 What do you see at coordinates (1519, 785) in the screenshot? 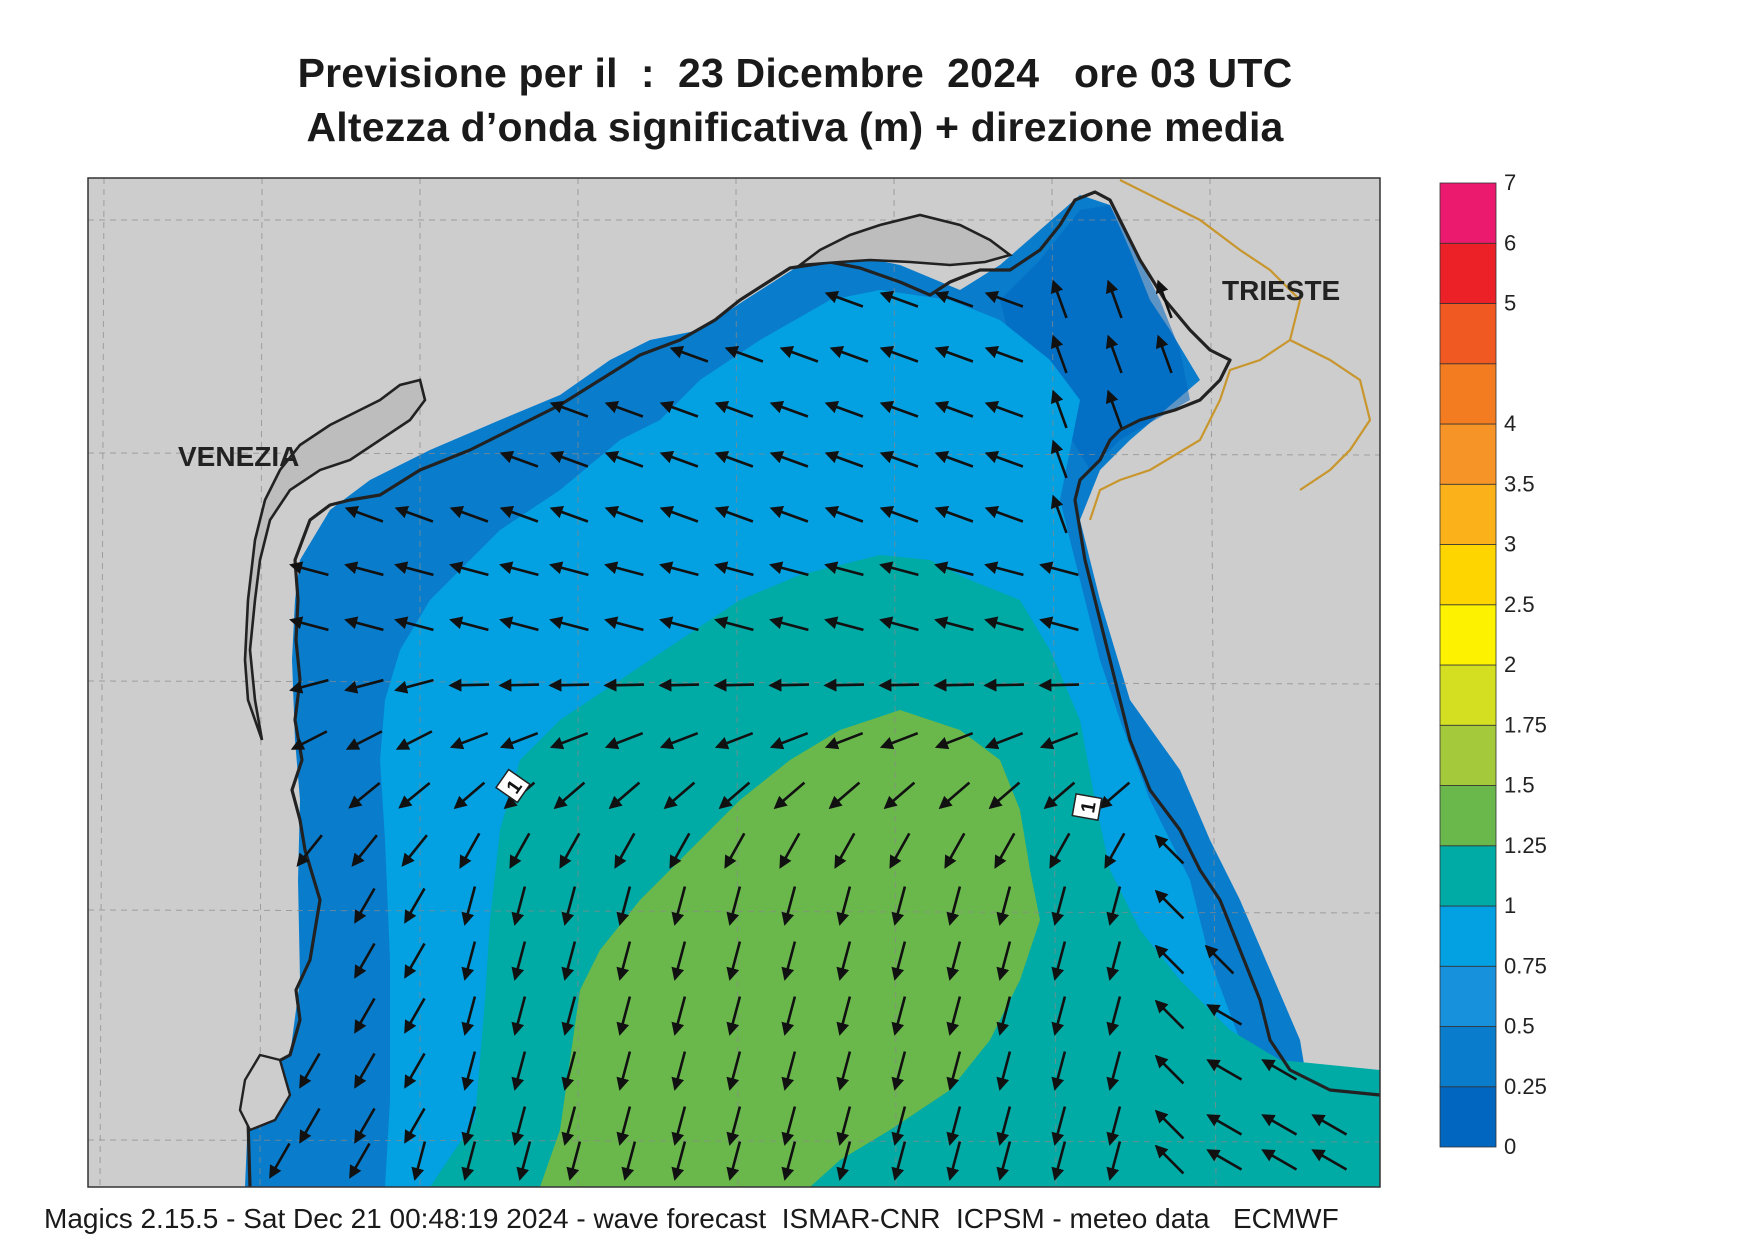
I see `legend-tick-label: 1.5` at bounding box center [1519, 785].